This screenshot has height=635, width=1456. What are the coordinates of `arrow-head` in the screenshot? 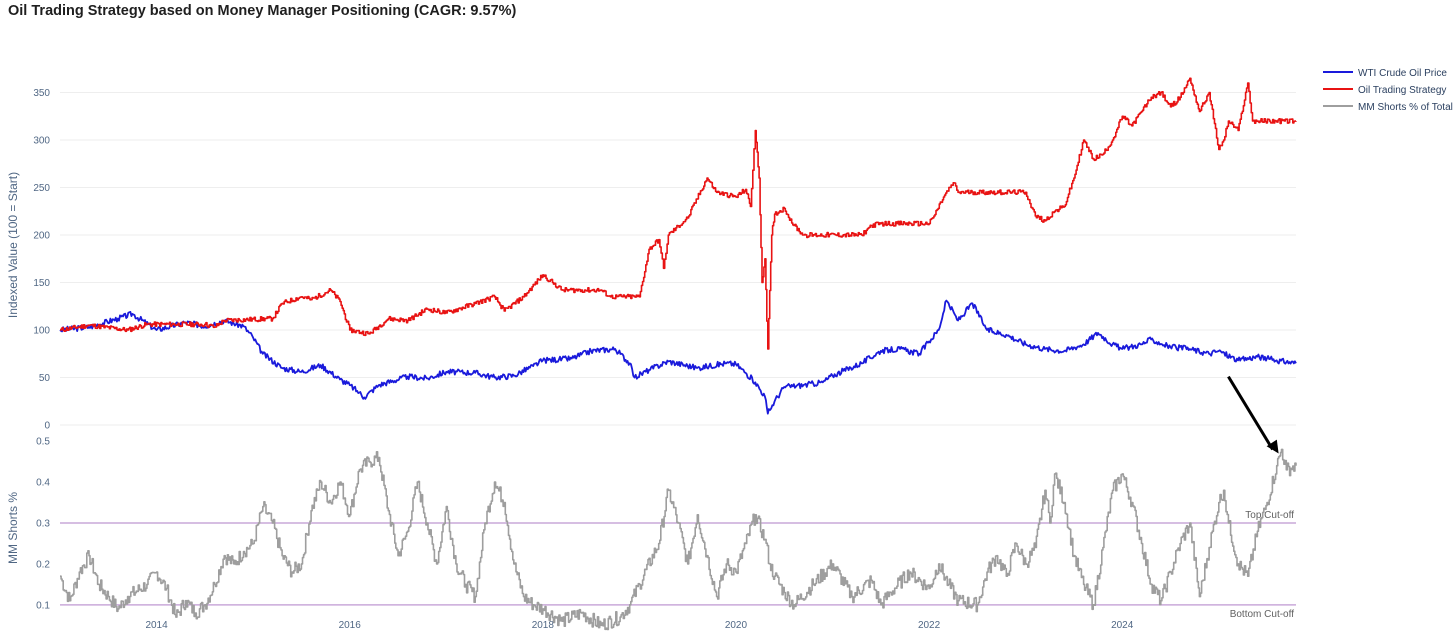 It's located at (1272, 446).